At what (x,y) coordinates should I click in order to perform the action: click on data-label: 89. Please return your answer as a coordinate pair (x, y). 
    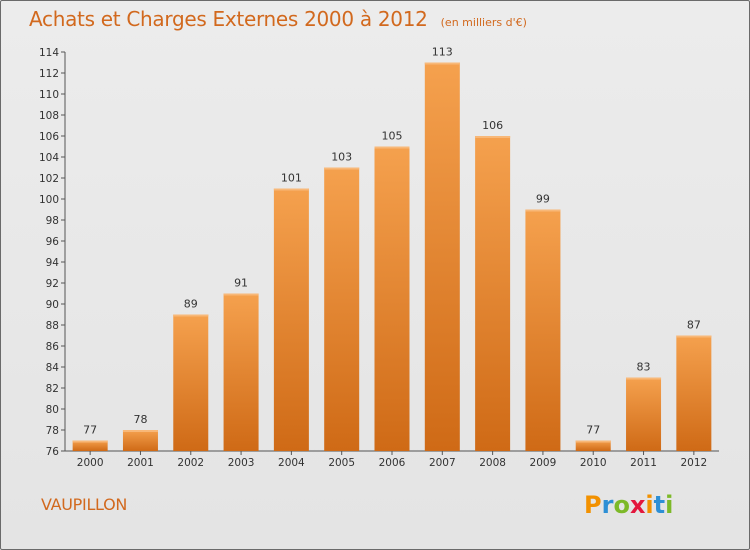
    Looking at the image, I should click on (191, 304).